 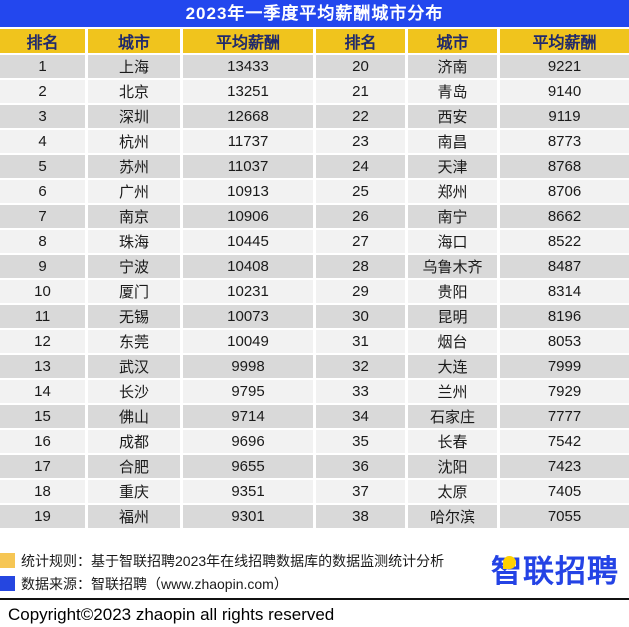 I want to click on cell-city: 郑州, so click(x=454, y=192).